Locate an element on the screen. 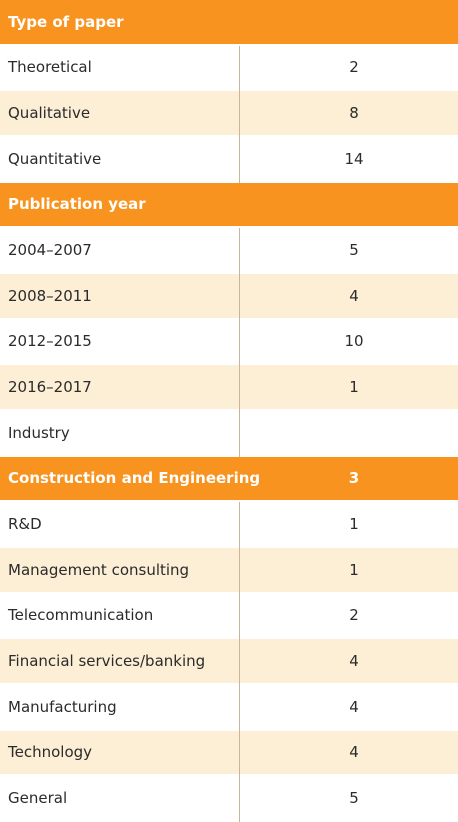 This screenshot has height=822, width=458. table-row: 2004–2007 5 is located at coordinates (229, 251).